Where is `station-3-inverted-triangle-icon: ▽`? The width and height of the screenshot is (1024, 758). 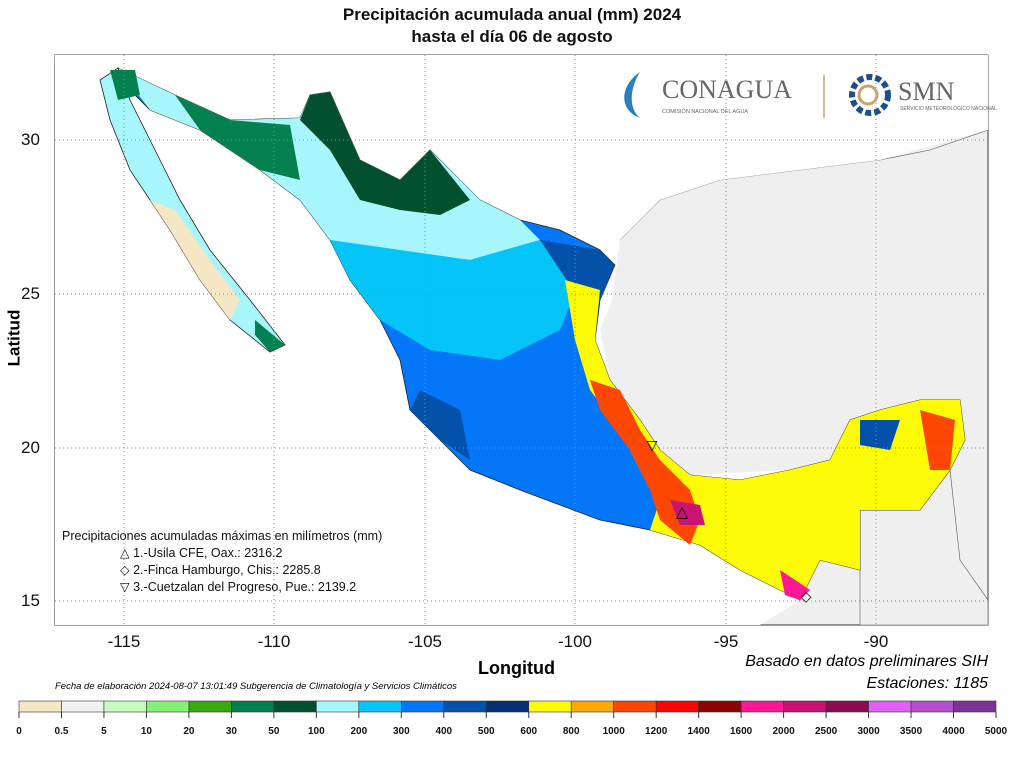
station-3-inverted-triangle-icon: ▽ is located at coordinates (652, 445).